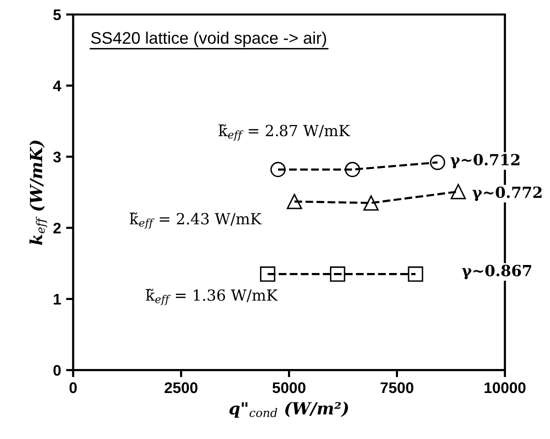 This screenshot has height=439, width=550. What do you see at coordinates (497, 272) in the screenshot?
I see `annotation: γ~0.867` at bounding box center [497, 272].